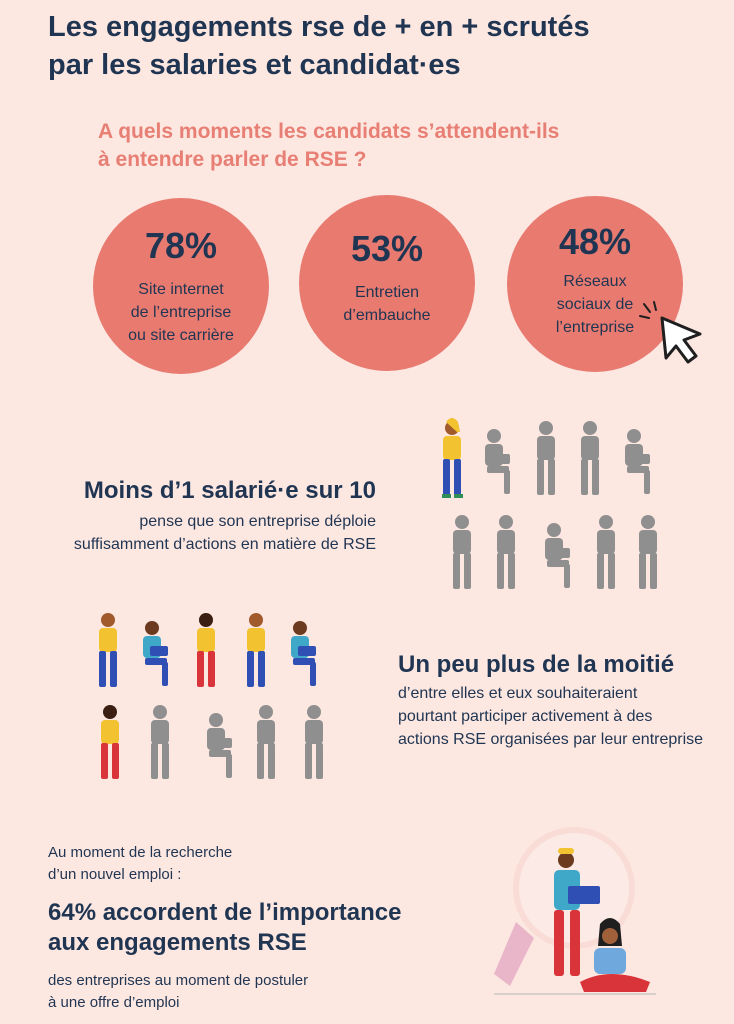 This screenshot has height=1024, width=734. I want to click on stat-label-line: Entretien, so click(387, 292).